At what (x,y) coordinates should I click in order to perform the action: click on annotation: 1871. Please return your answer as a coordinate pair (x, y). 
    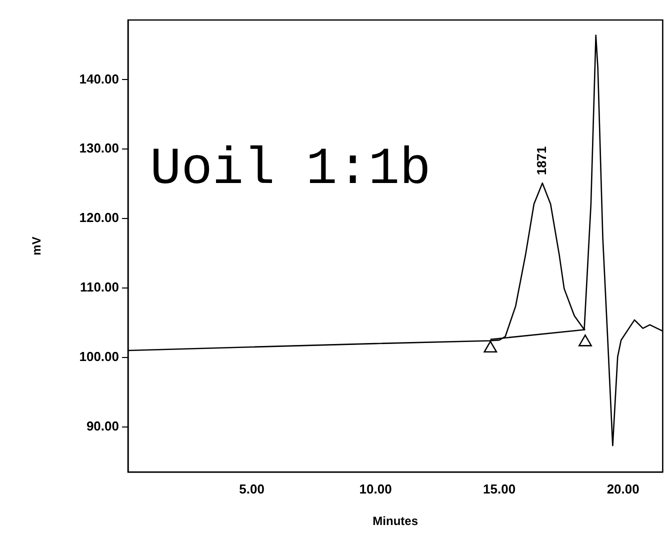
    Looking at the image, I should click on (541, 161).